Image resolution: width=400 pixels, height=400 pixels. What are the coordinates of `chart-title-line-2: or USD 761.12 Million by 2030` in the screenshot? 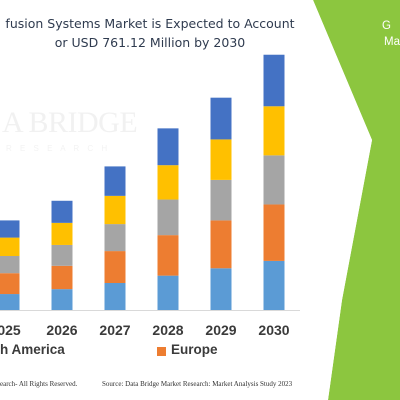 It's located at (150, 42).